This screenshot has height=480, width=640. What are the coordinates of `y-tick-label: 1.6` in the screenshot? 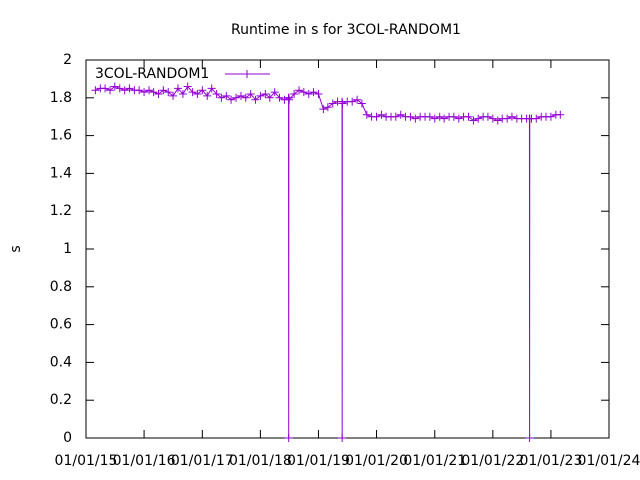 It's located at (61, 136).